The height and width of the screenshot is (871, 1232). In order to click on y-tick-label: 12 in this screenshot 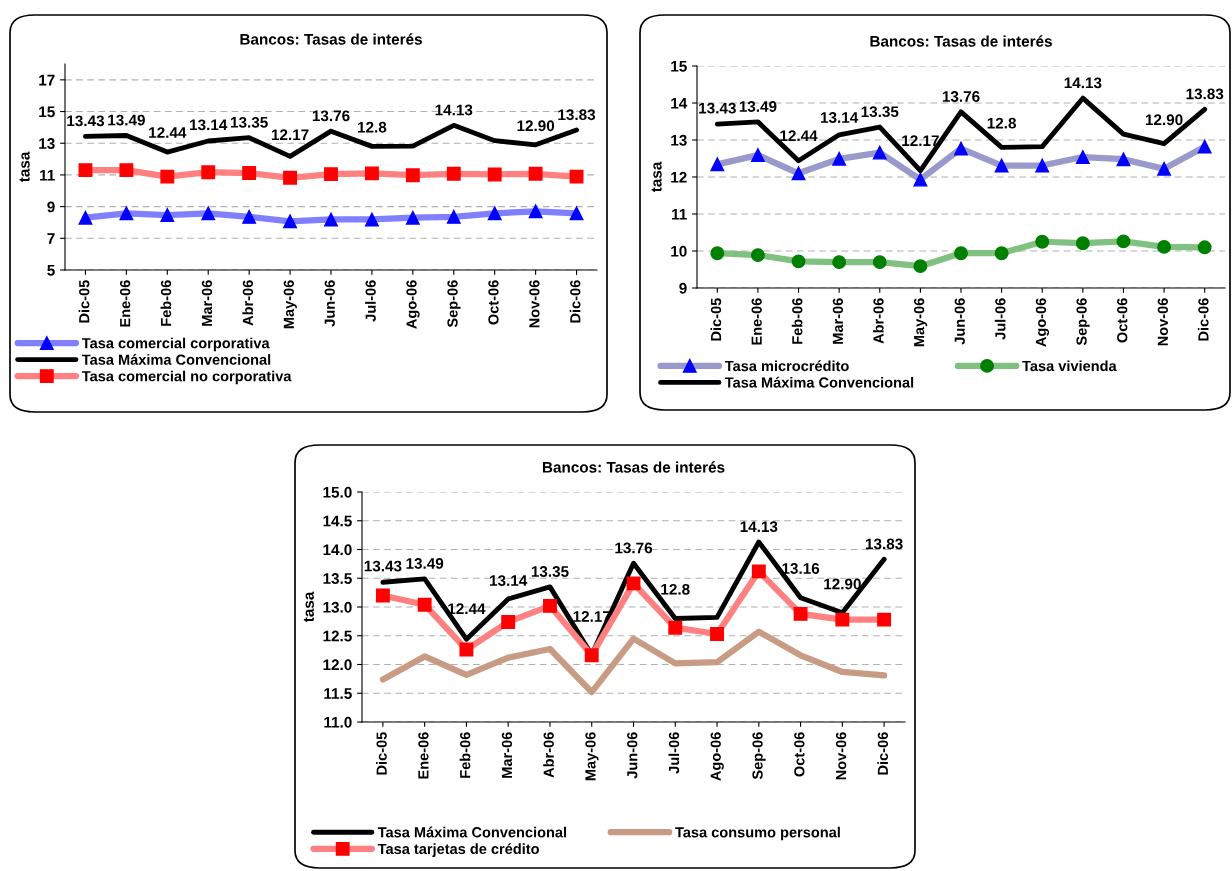, I will do `click(679, 177)`.